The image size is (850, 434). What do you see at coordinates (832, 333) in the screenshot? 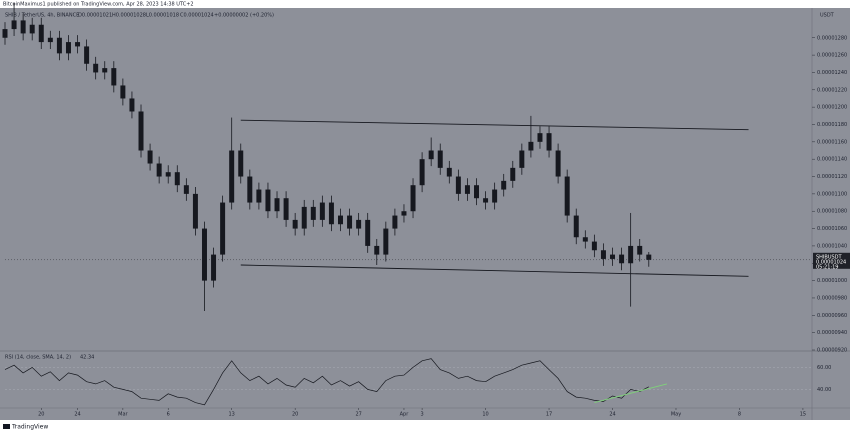
I see `y-tick-label: 0.00000940` at bounding box center [832, 333].